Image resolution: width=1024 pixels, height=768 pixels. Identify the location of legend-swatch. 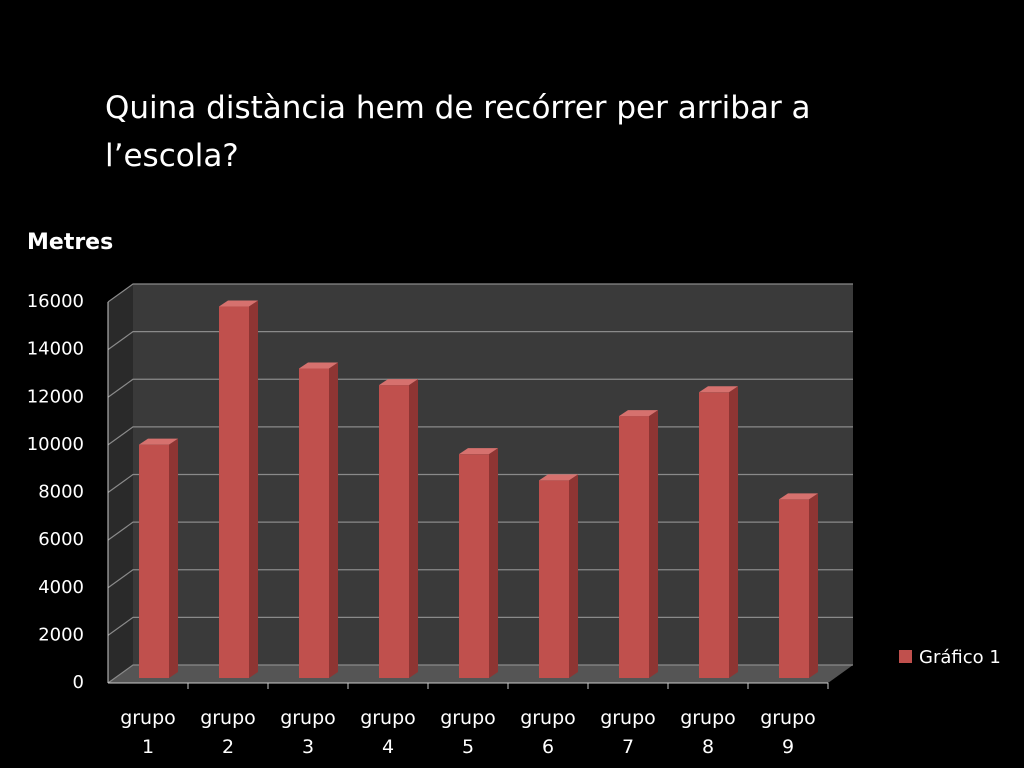
(905, 656).